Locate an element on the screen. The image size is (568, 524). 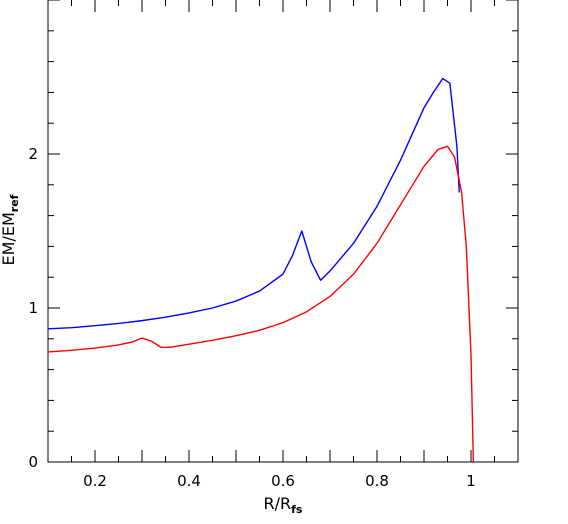
y-tick-label: 2 is located at coordinates (33, 154).